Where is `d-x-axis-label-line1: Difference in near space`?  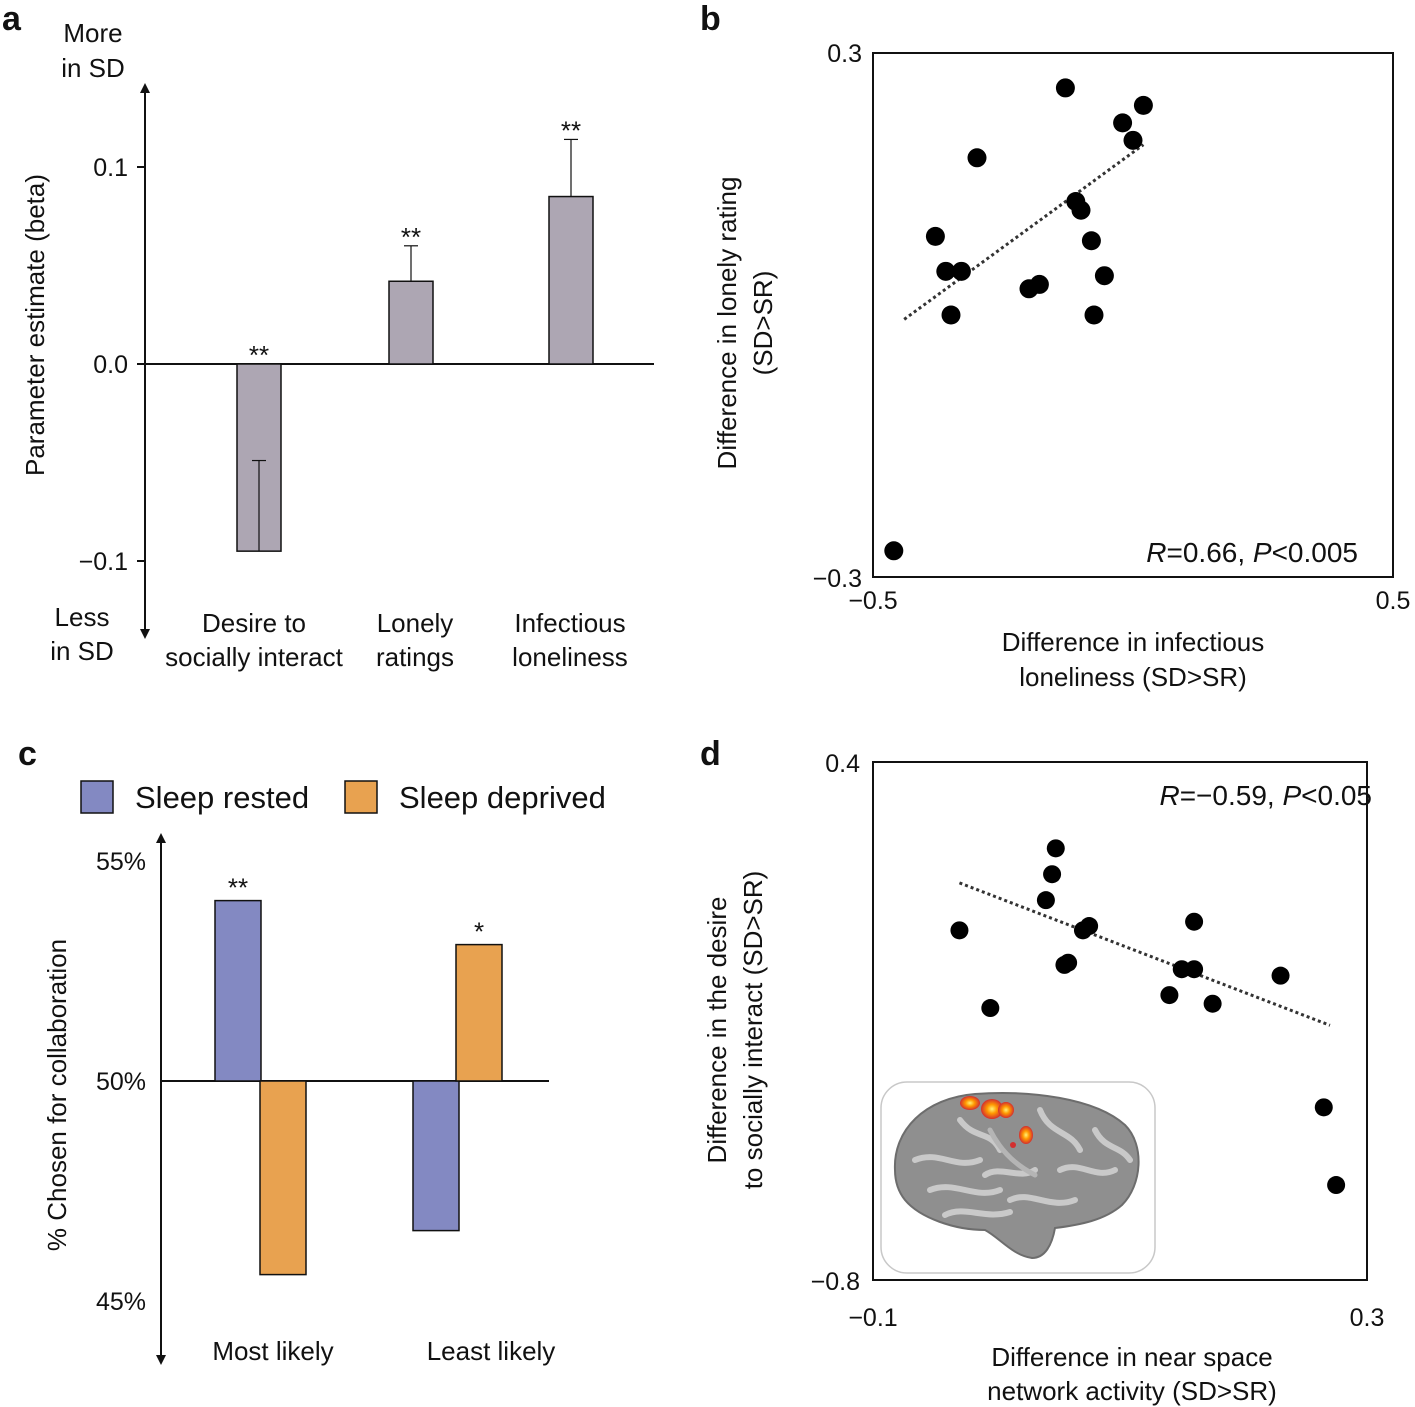 d-x-axis-label-line1: Difference in near space is located at coordinates (1131, 1357).